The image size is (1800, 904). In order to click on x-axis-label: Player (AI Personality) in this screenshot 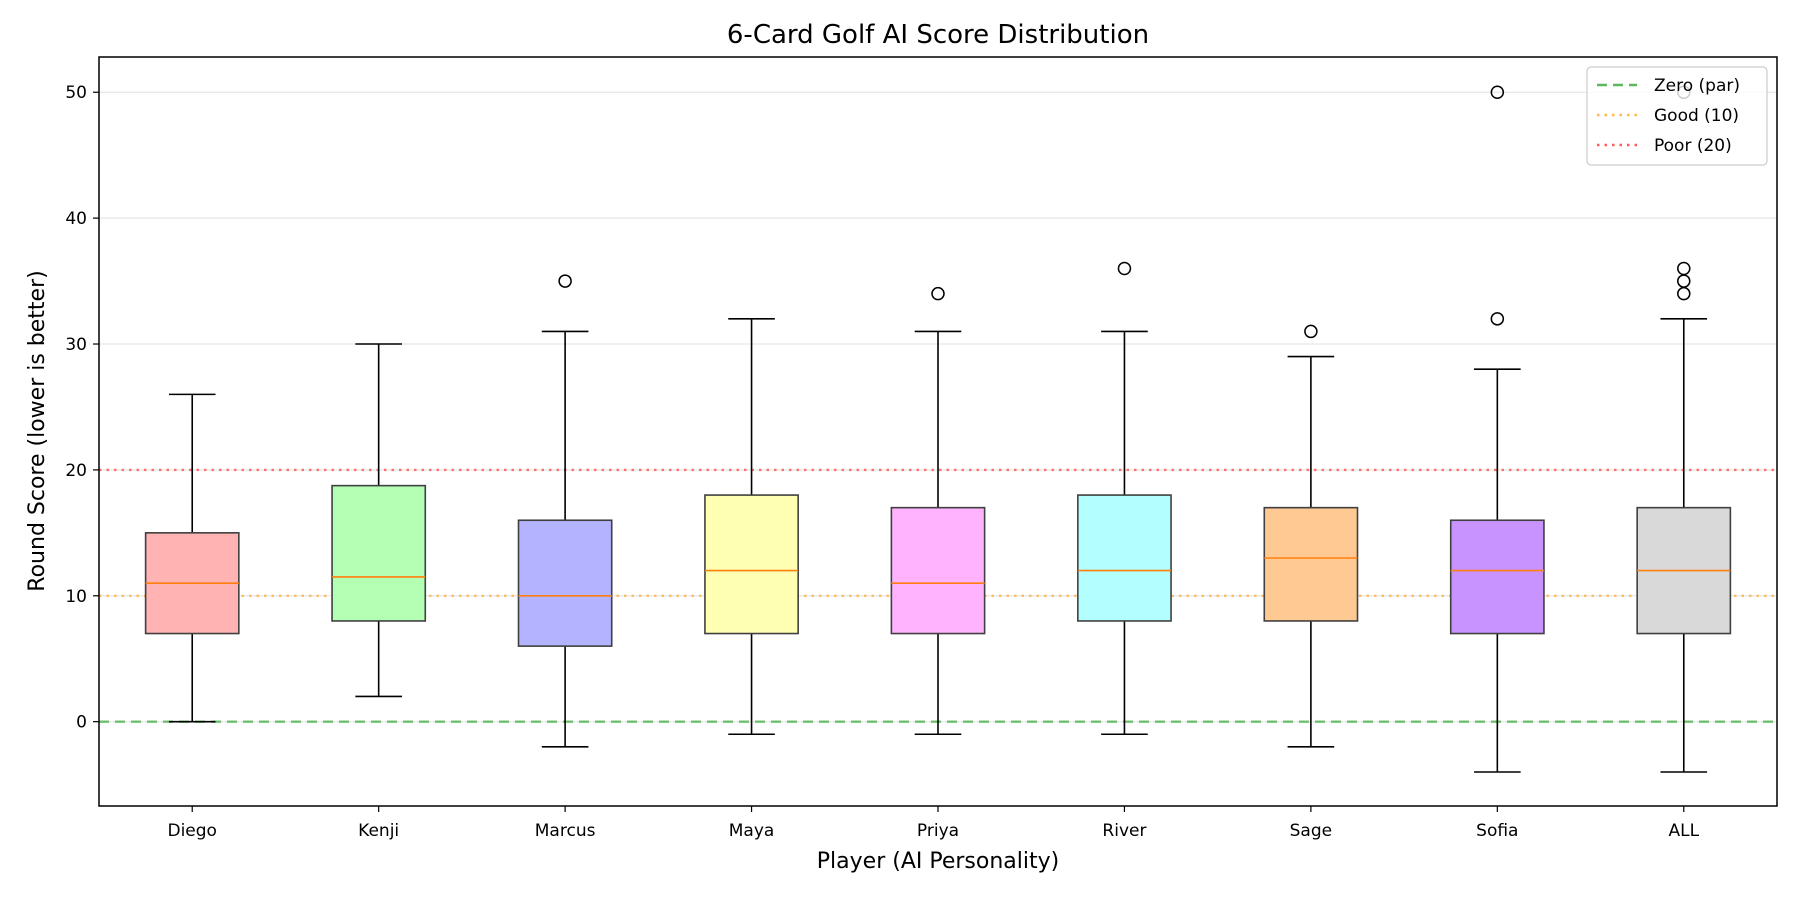, I will do `click(938, 861)`.